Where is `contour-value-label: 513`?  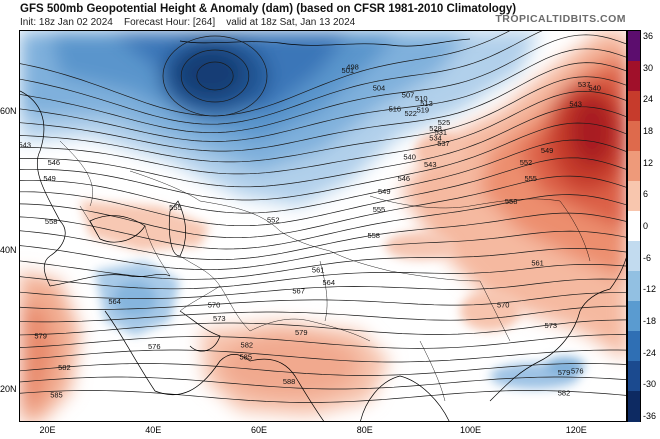 contour-value-label: 513 is located at coordinates (426, 103).